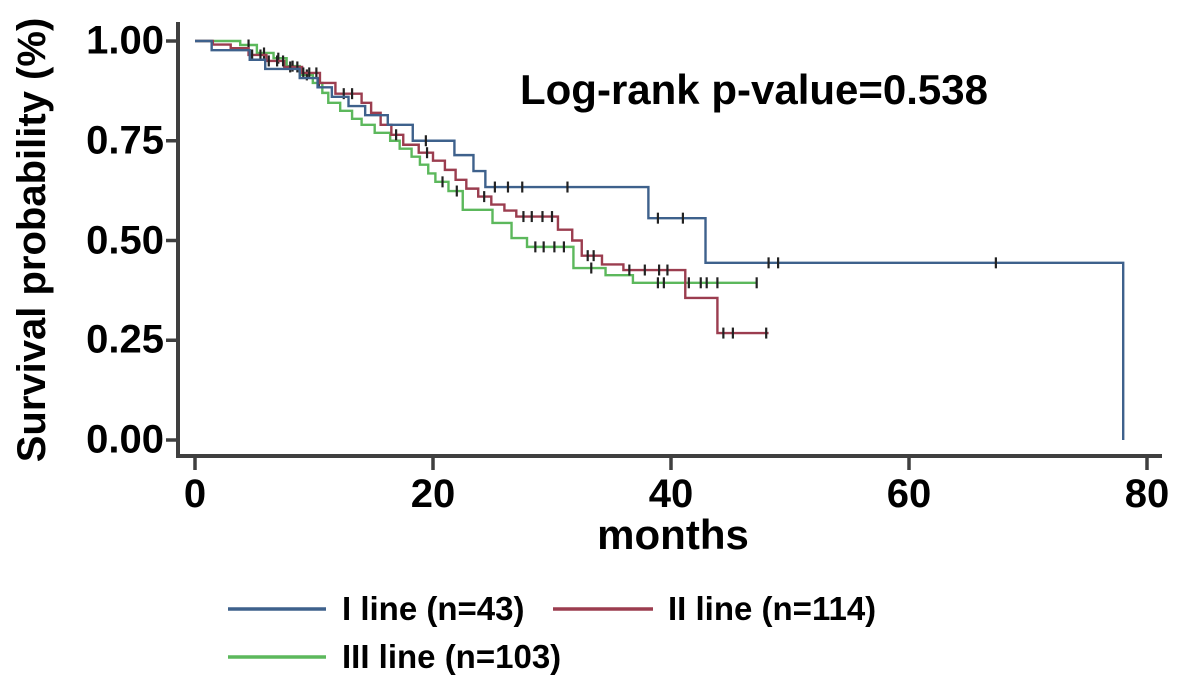 This screenshot has height=698, width=1181. Describe the element at coordinates (673, 534) in the screenshot. I see `x-axis-title: months` at that location.